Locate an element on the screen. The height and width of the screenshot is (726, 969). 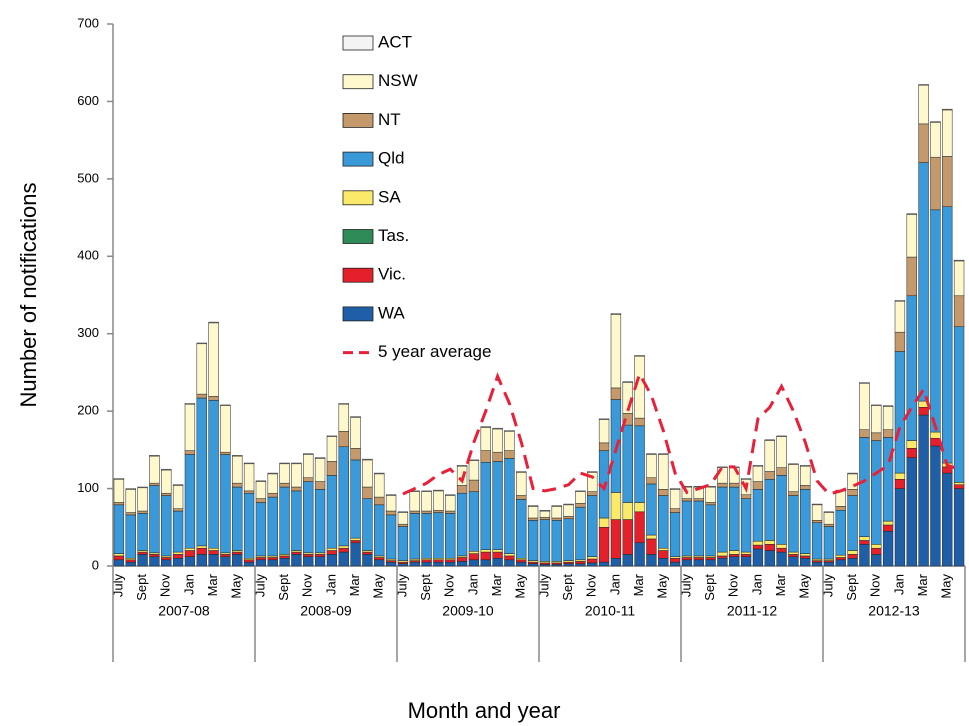
y-tick-label: 200 is located at coordinates (88, 410).